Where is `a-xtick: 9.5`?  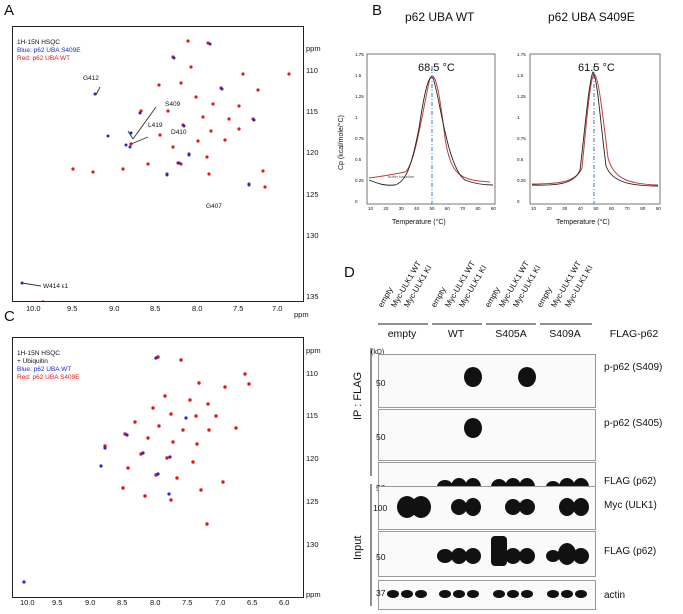
a-xtick: 9.5 is located at coordinates (72, 308).